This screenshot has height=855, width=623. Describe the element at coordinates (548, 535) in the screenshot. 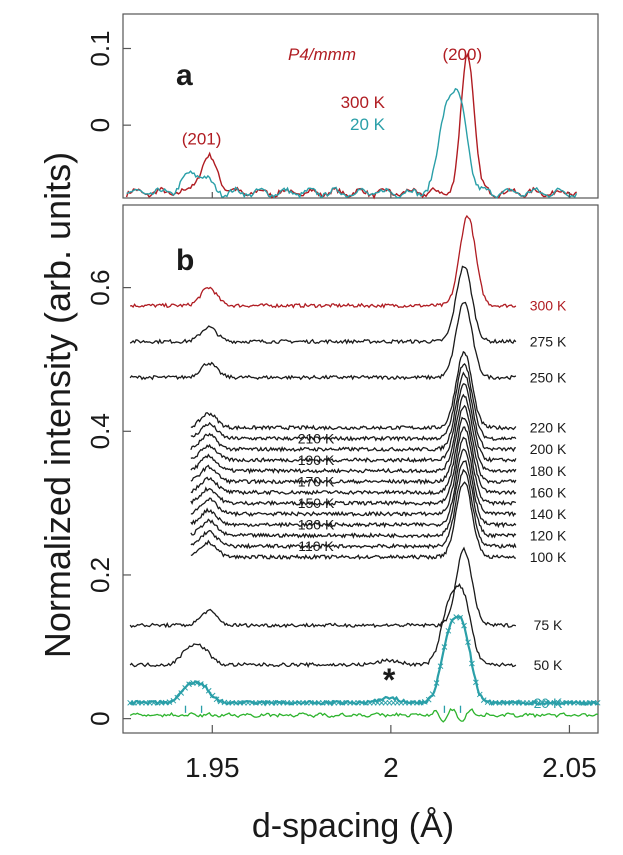

I see `panel-b-label-120K: 120 K` at that location.